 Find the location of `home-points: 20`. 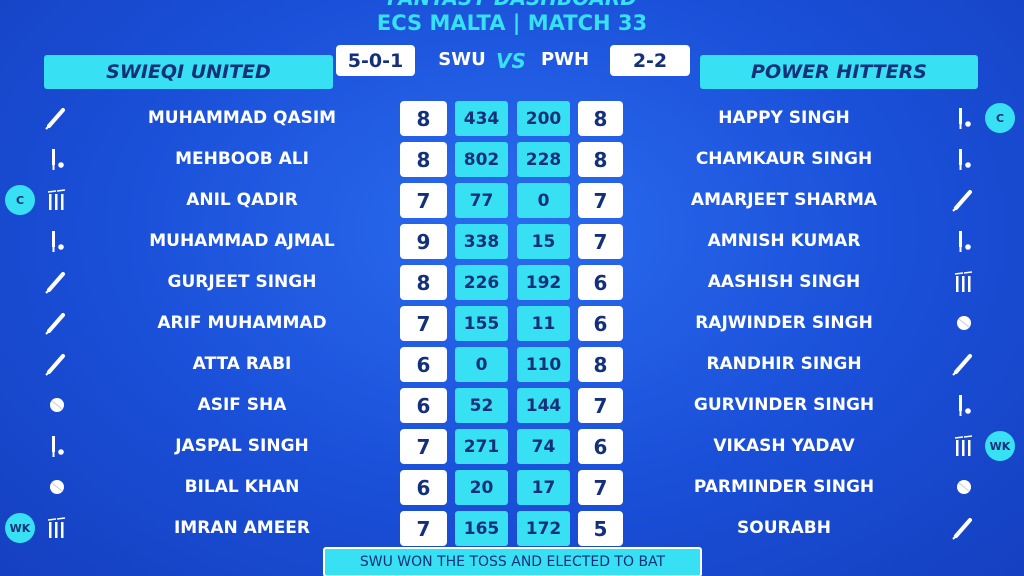

home-points: 20 is located at coordinates (481, 487).